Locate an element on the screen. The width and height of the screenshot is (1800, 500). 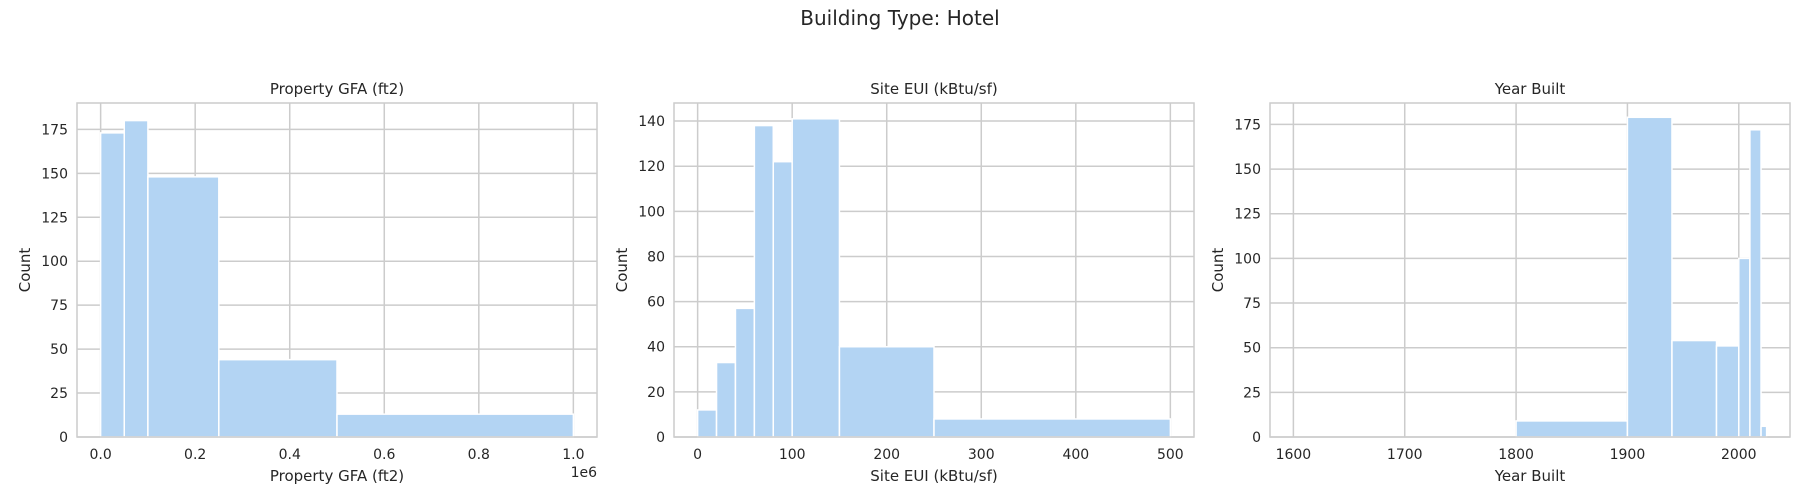
x-tick-label: 1.0 is located at coordinates (573, 455).